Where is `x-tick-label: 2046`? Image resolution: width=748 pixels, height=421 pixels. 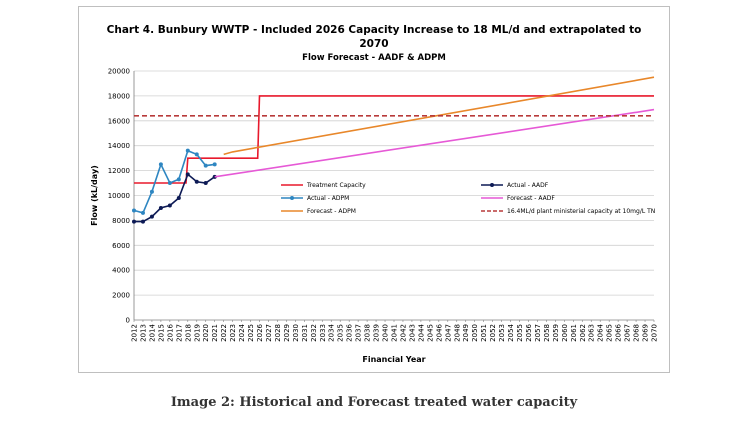 x-tick-label: 2046 is located at coordinates (439, 332).